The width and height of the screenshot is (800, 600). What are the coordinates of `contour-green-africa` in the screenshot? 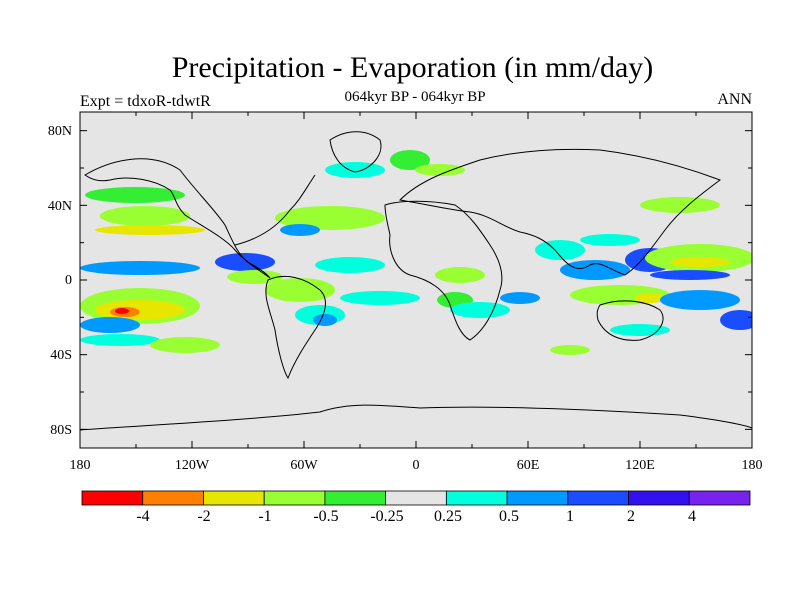 It's located at (460, 275).